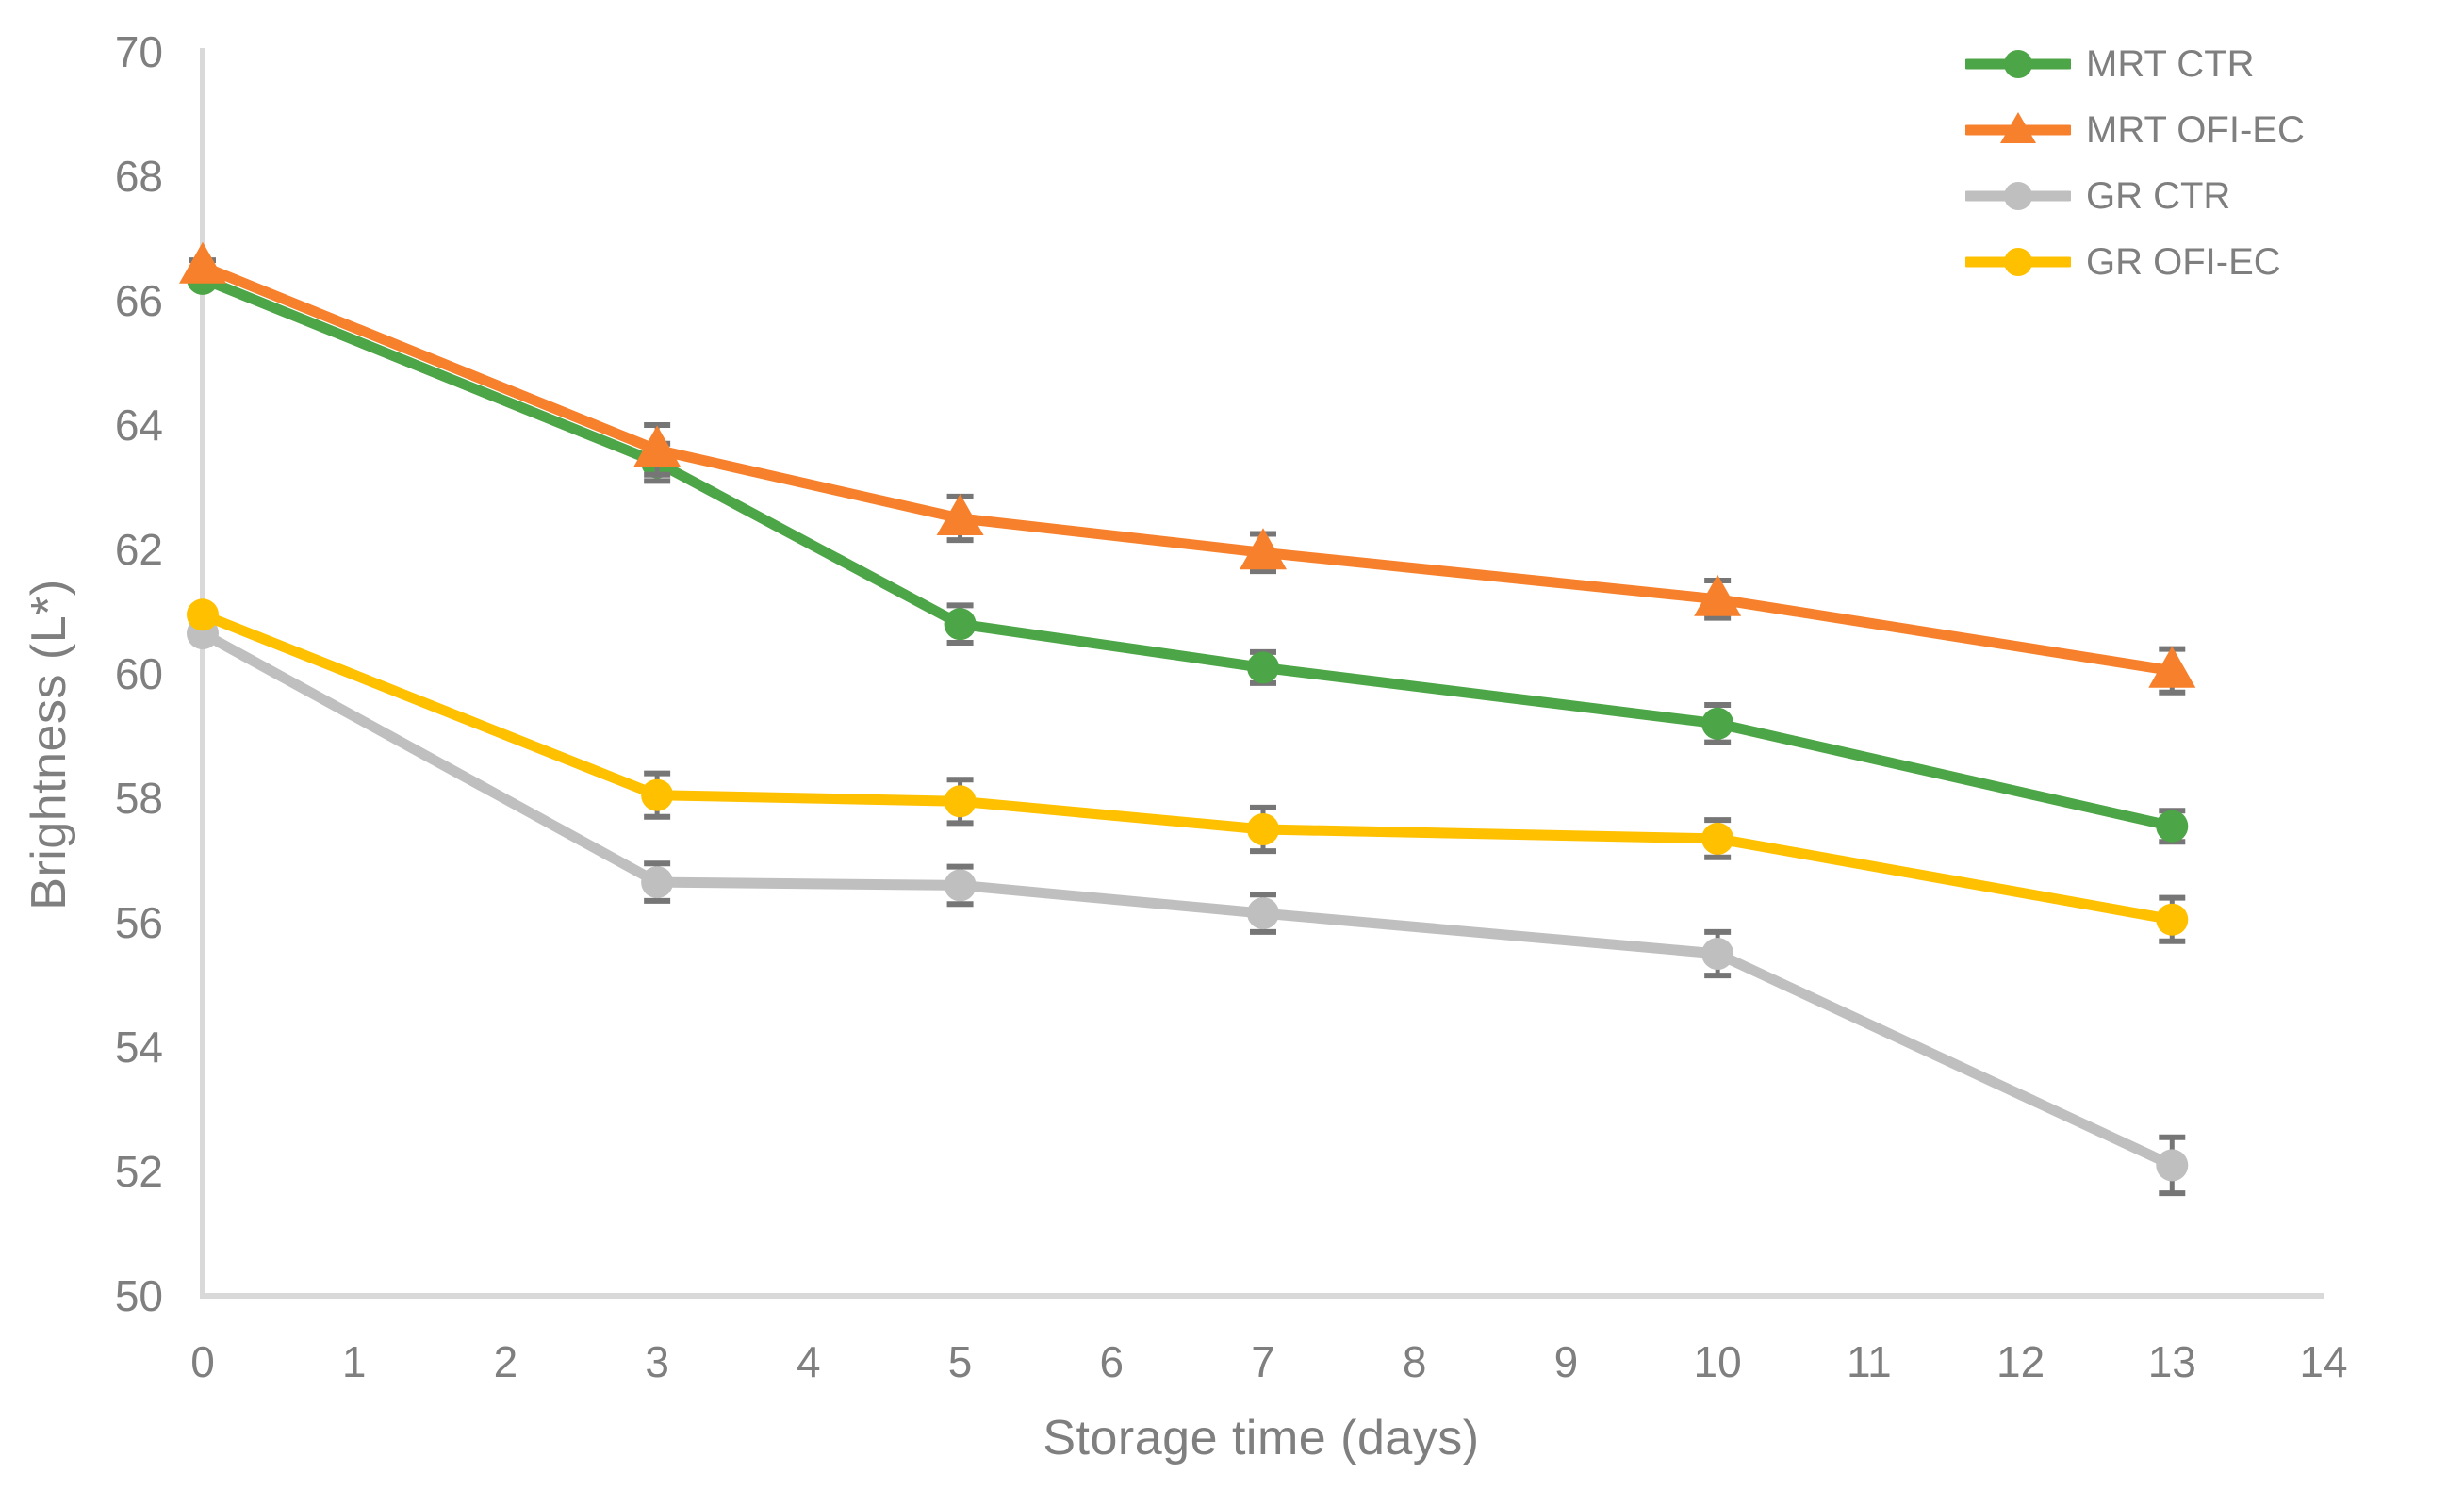 This screenshot has height=1506, width=2464. I want to click on legend-label: MRT OFI-EC, so click(2195, 129).